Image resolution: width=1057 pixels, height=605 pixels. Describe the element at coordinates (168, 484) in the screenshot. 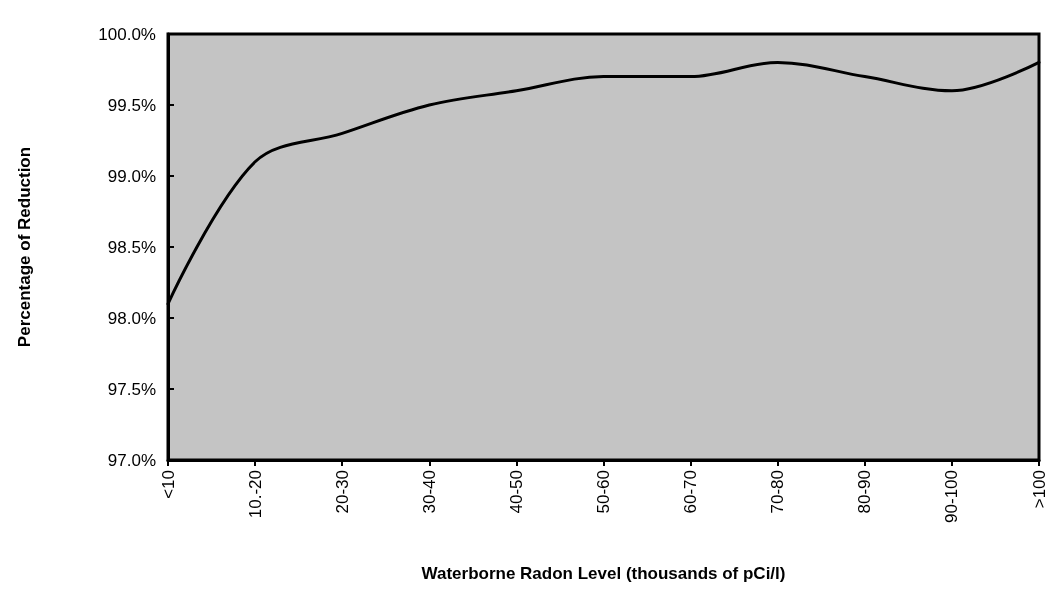

I see `x-tick-label: <10` at that location.